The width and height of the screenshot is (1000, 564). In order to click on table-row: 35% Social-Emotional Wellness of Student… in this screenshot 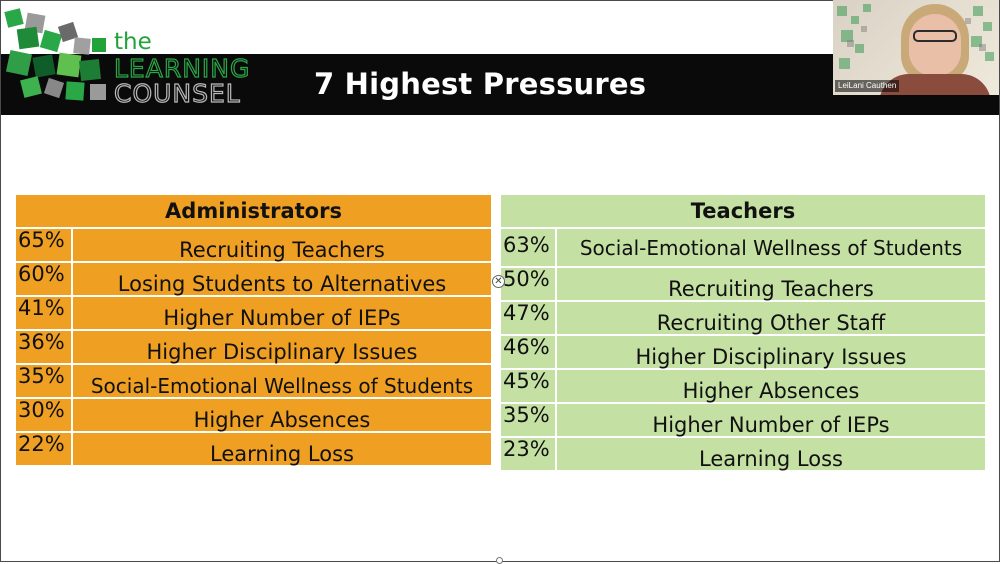, I will do `click(253, 381)`.